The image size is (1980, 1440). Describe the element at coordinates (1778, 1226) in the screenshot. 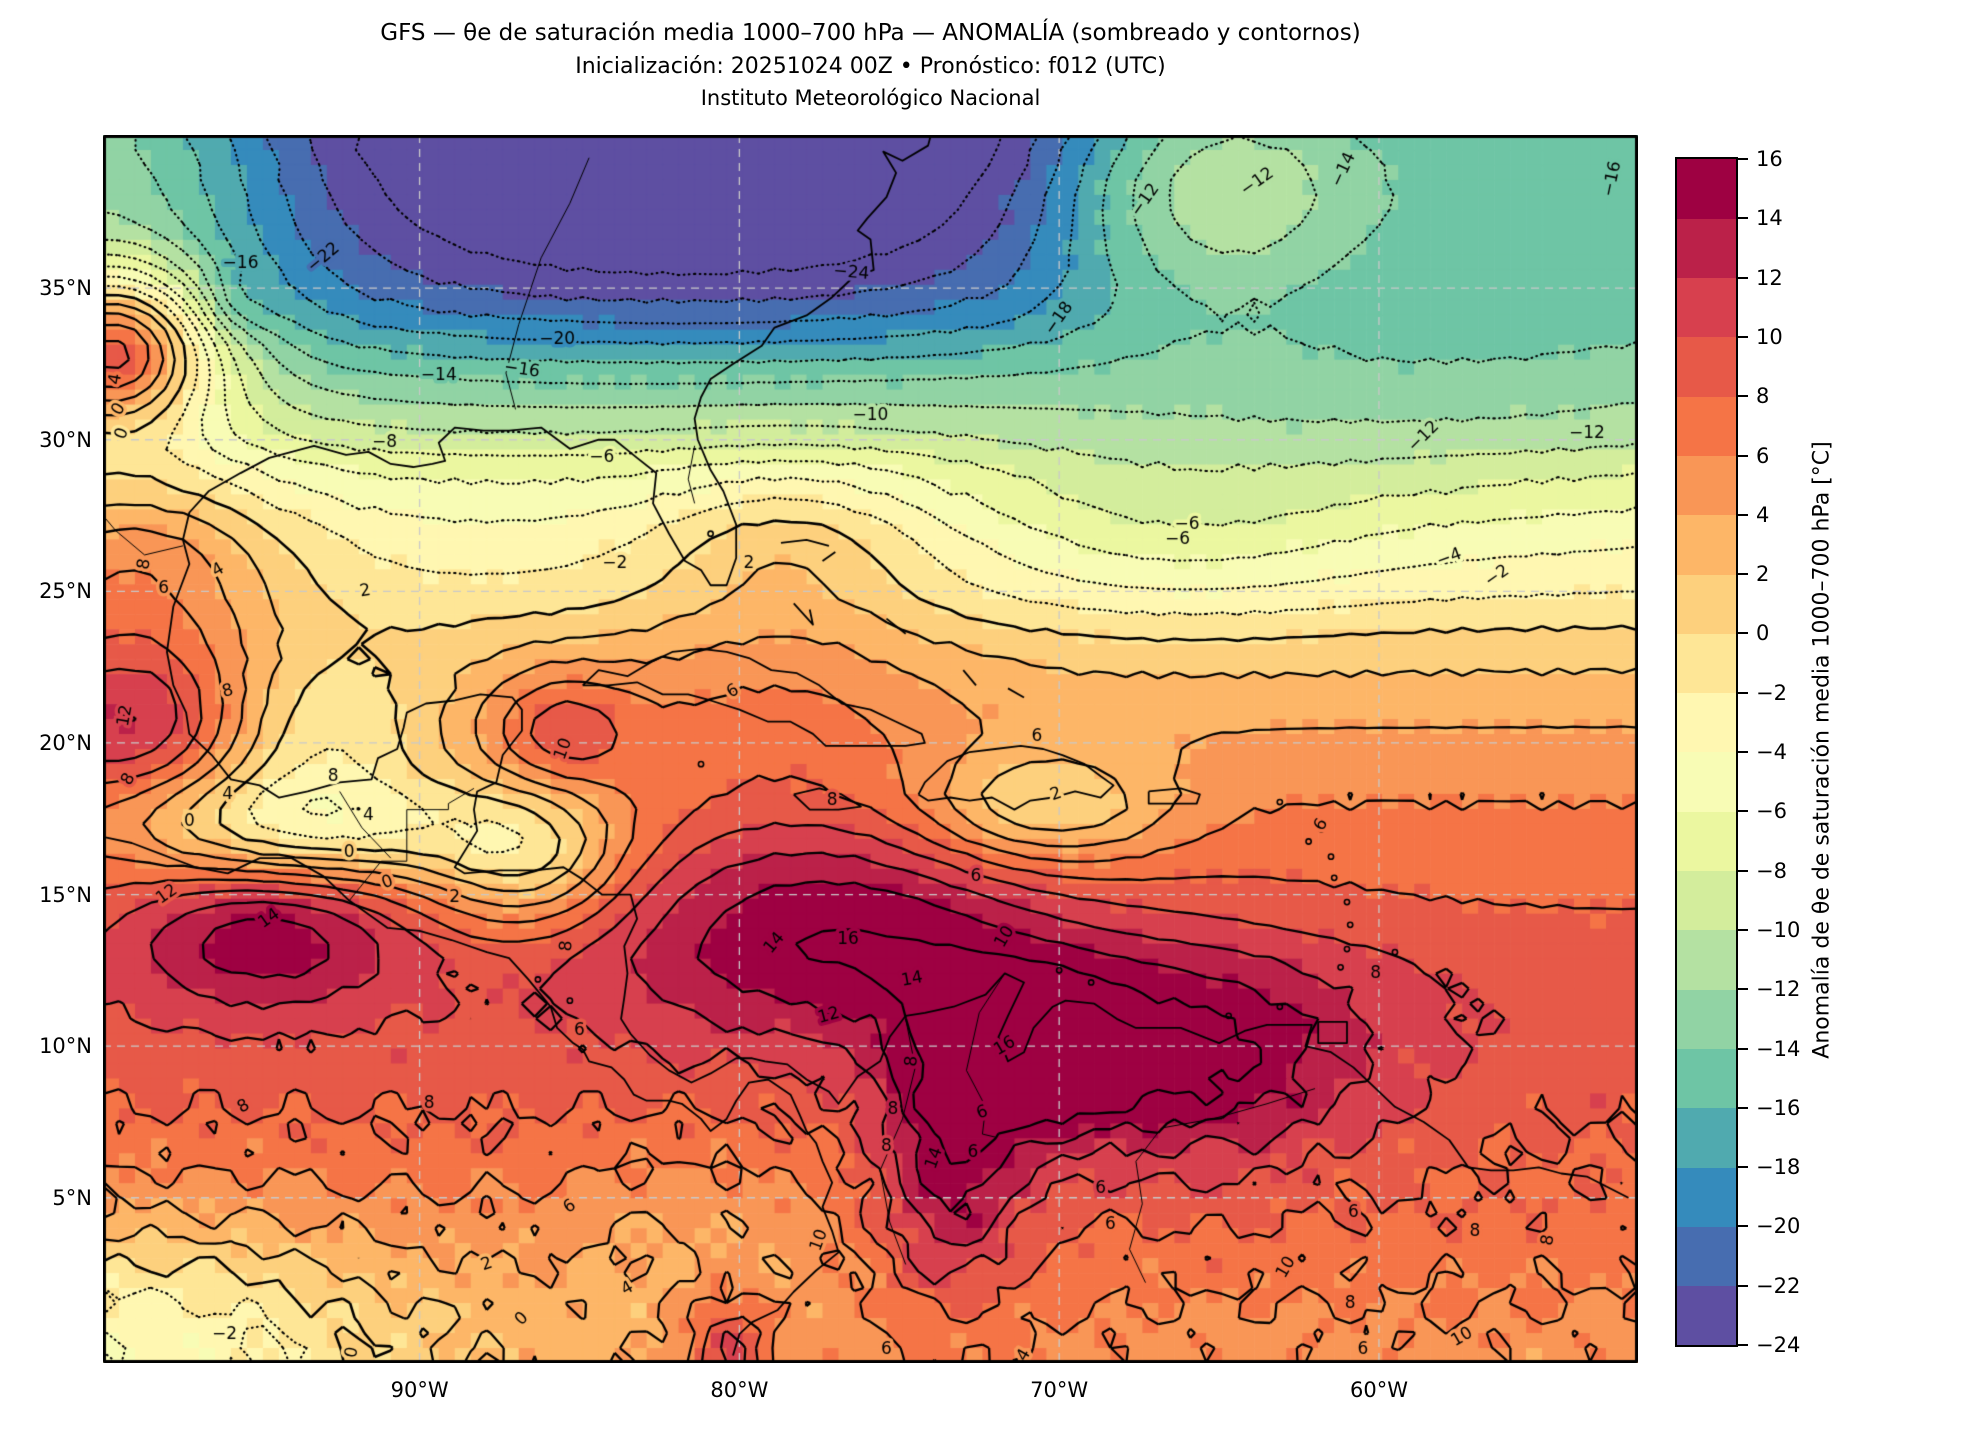

I see `colorbar-tick-value: −20` at that location.